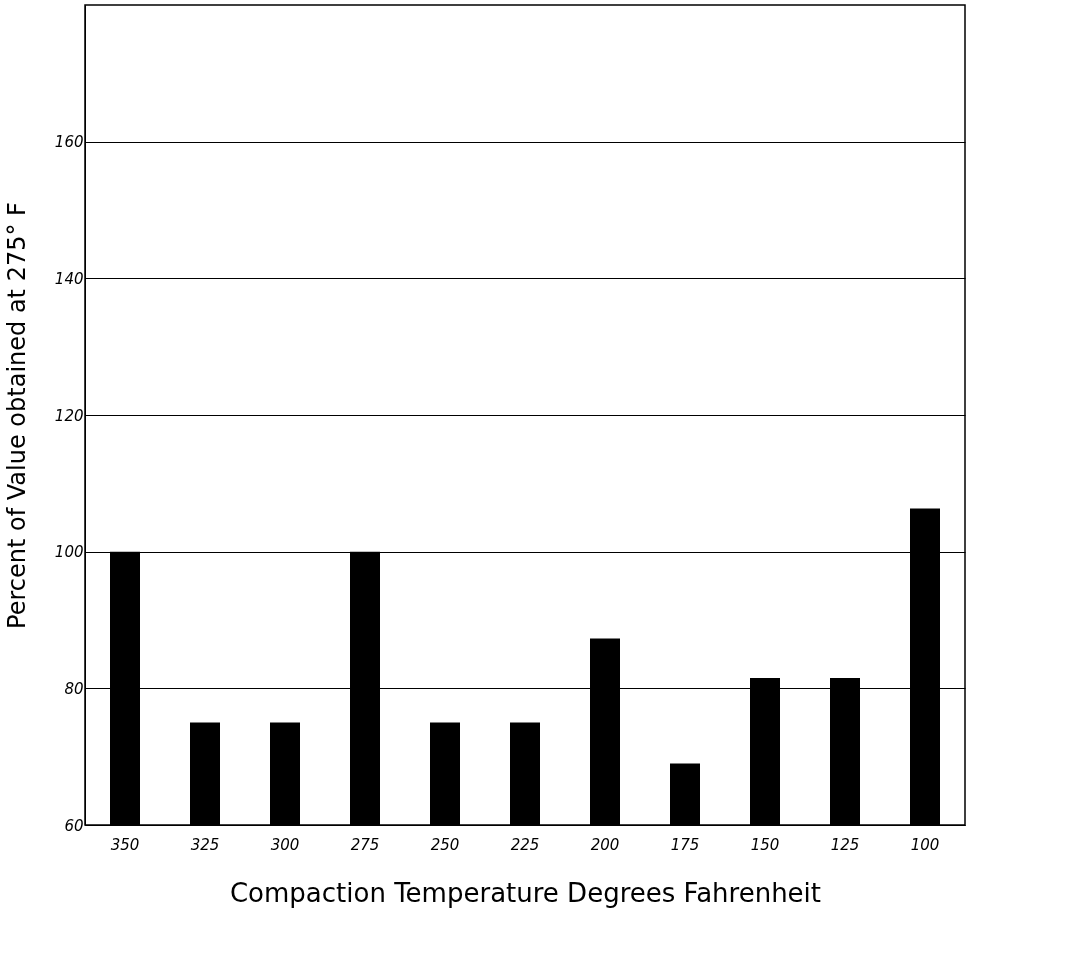 This screenshot has width=1066, height=978. Describe the element at coordinates (925, 844) in the screenshot. I see `x-tick-label: 100` at that location.